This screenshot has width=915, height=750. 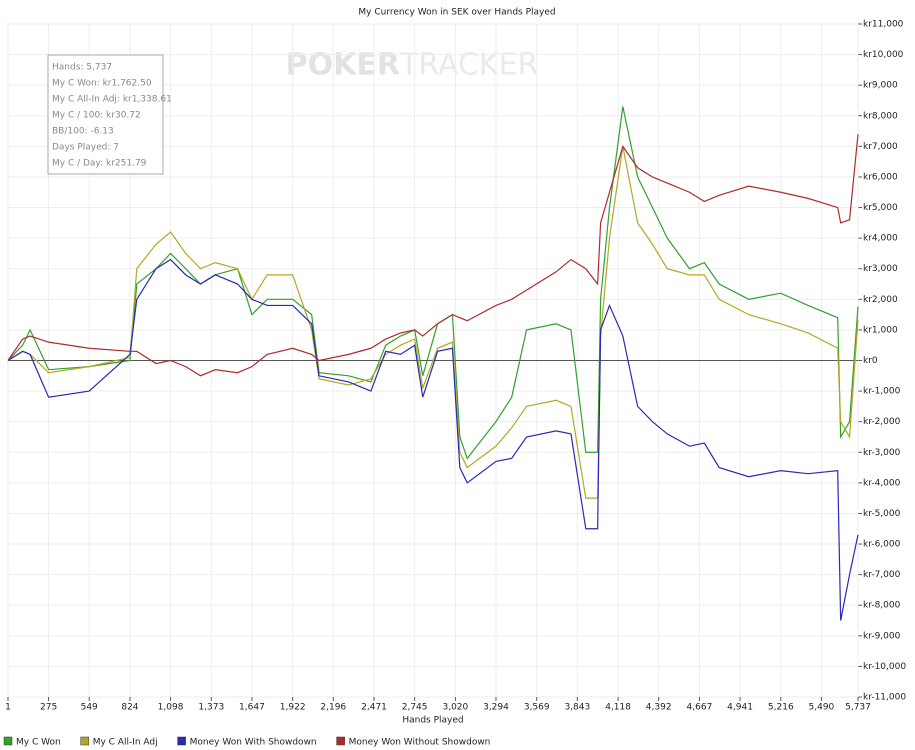 What do you see at coordinates (468, 65) in the screenshot?
I see `watermark: TRACKER` at bounding box center [468, 65].